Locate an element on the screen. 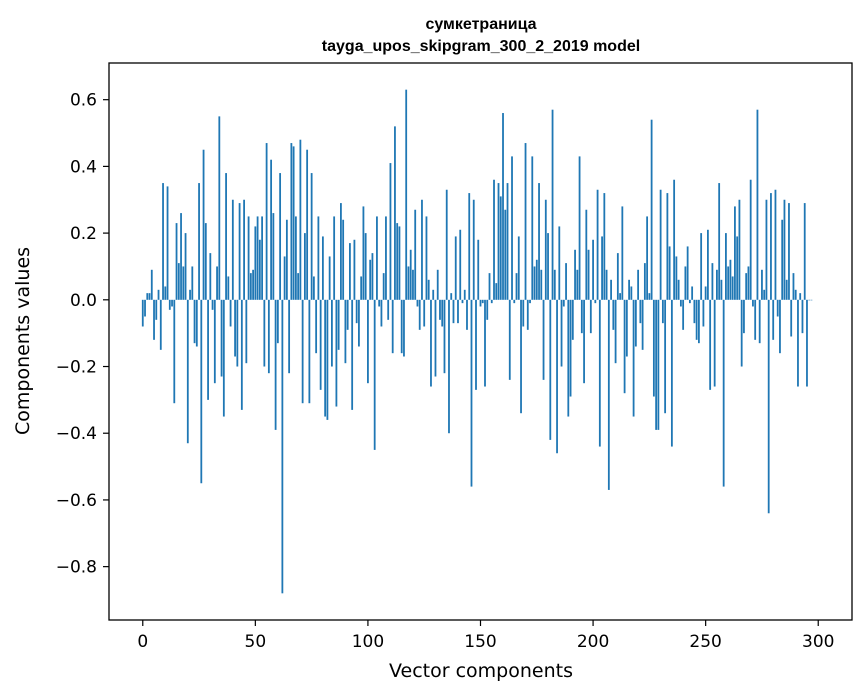  x-tick-label: 300 is located at coordinates (818, 642).